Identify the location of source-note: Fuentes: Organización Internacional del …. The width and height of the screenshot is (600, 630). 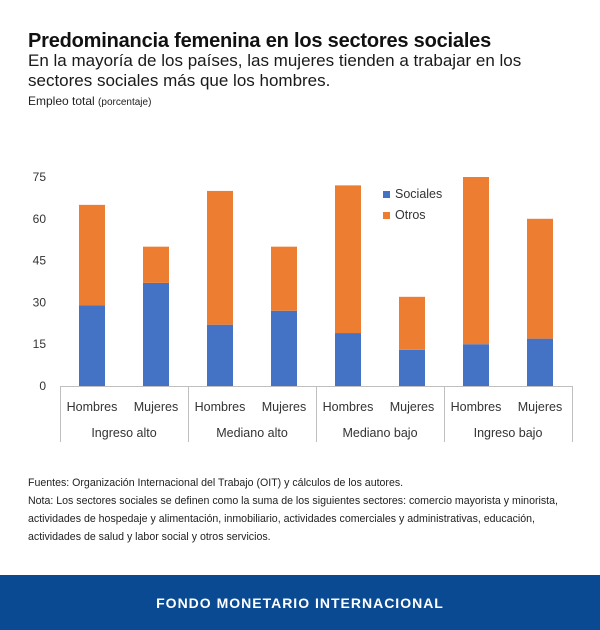
(216, 483).